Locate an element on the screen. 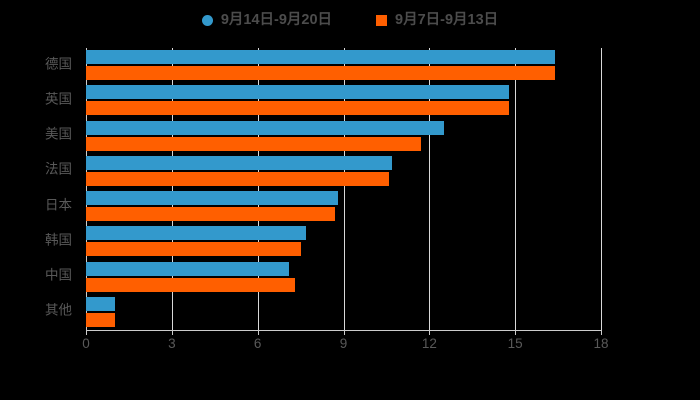 Image resolution: width=700 pixels, height=400 pixels. bar-美国-series-0 is located at coordinates (265, 127).